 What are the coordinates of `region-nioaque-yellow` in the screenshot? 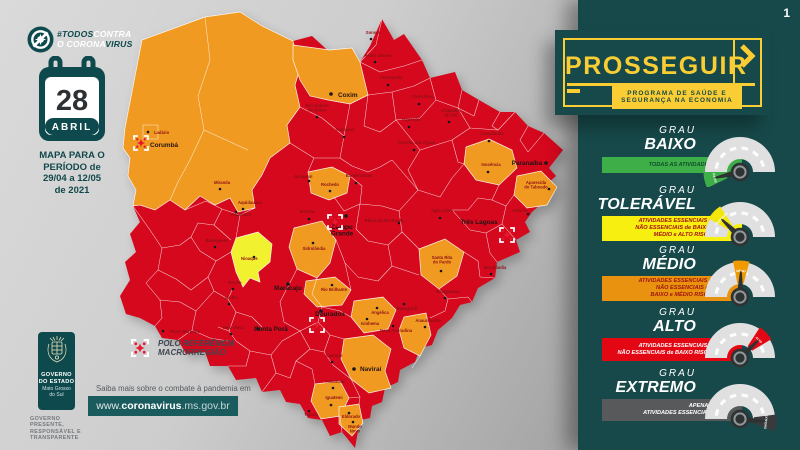 It's located at (251, 259).